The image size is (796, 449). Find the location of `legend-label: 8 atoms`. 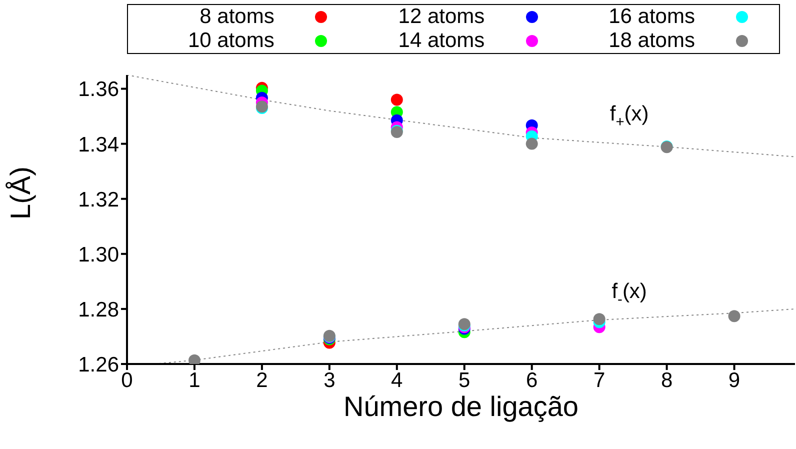

legend-label: 8 atoms is located at coordinates (237, 16).